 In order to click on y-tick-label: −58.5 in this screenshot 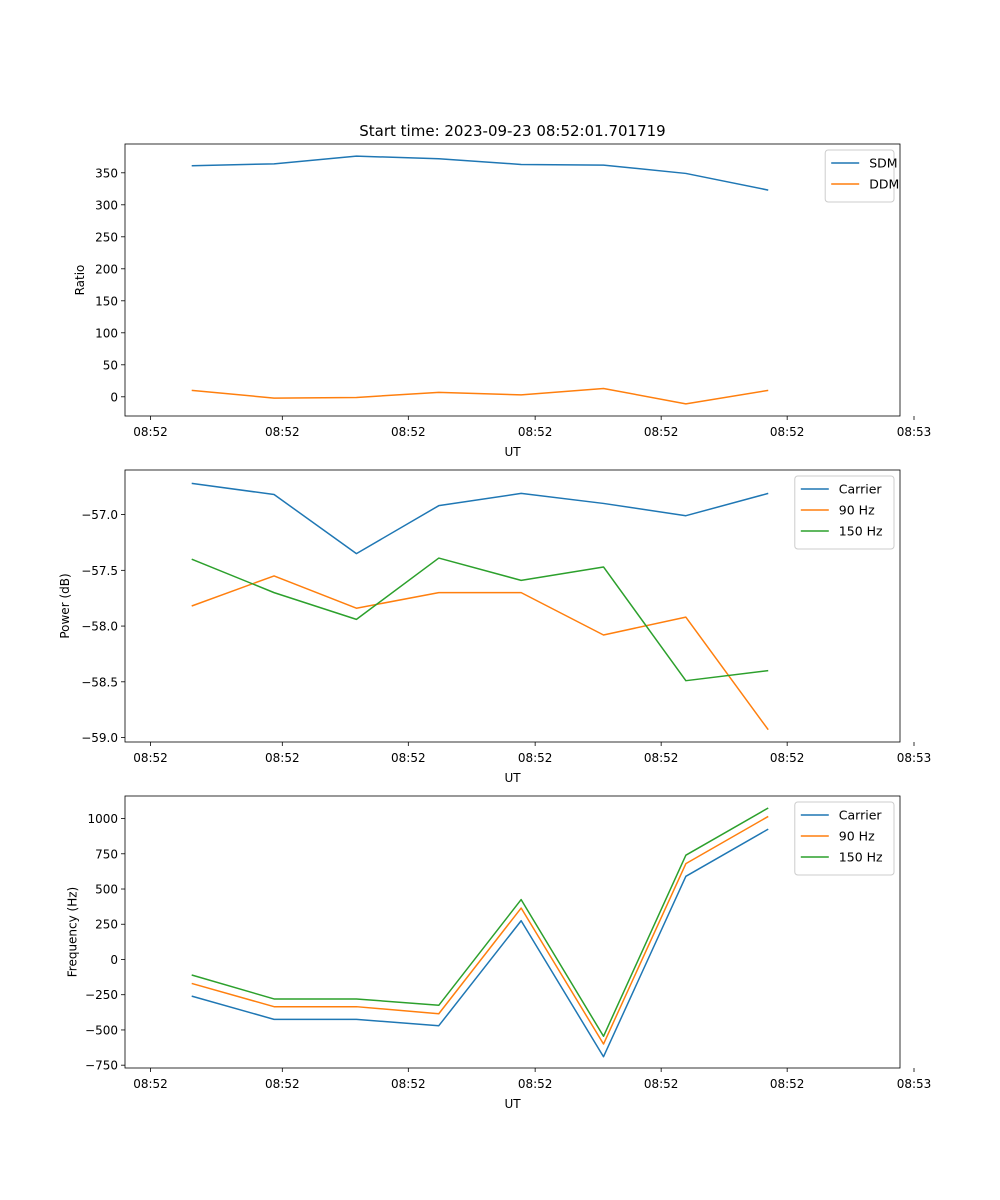, I will do `click(99, 682)`.